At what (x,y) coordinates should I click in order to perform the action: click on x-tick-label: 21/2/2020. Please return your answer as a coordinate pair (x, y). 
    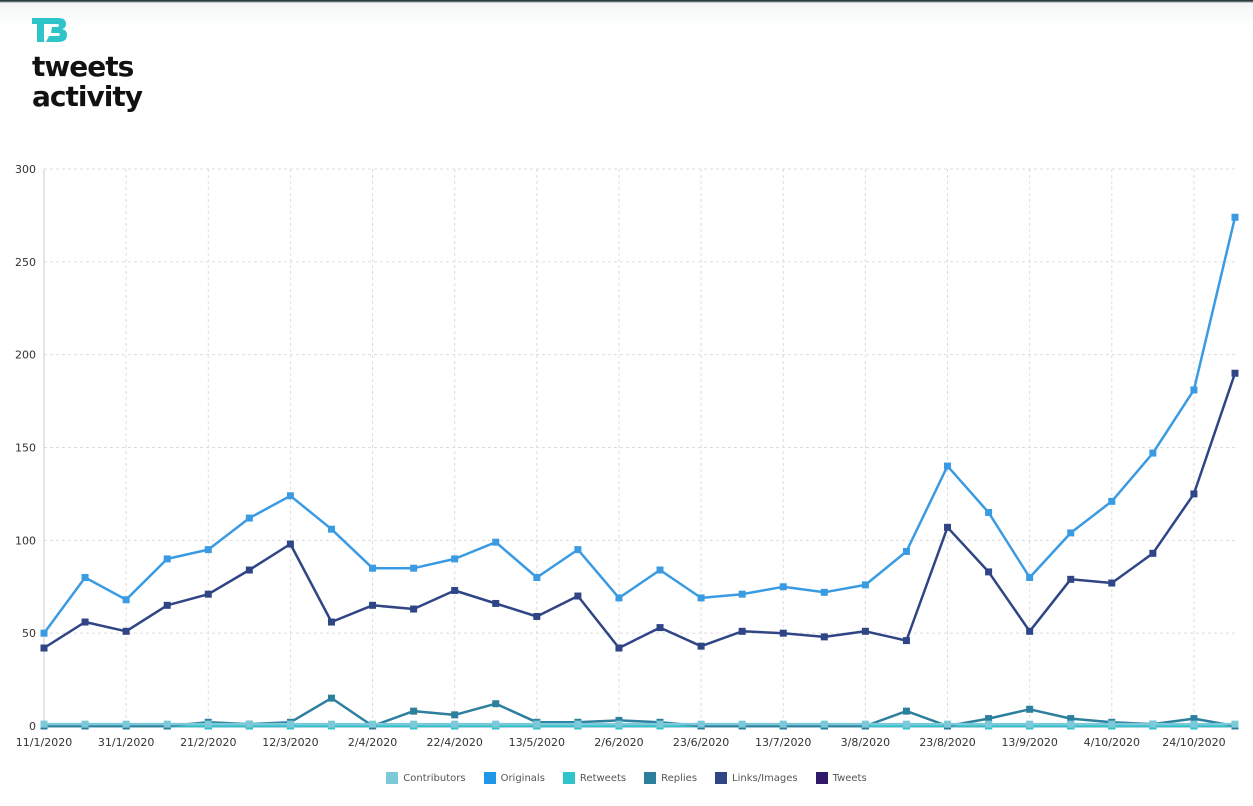
    Looking at the image, I should click on (208, 742).